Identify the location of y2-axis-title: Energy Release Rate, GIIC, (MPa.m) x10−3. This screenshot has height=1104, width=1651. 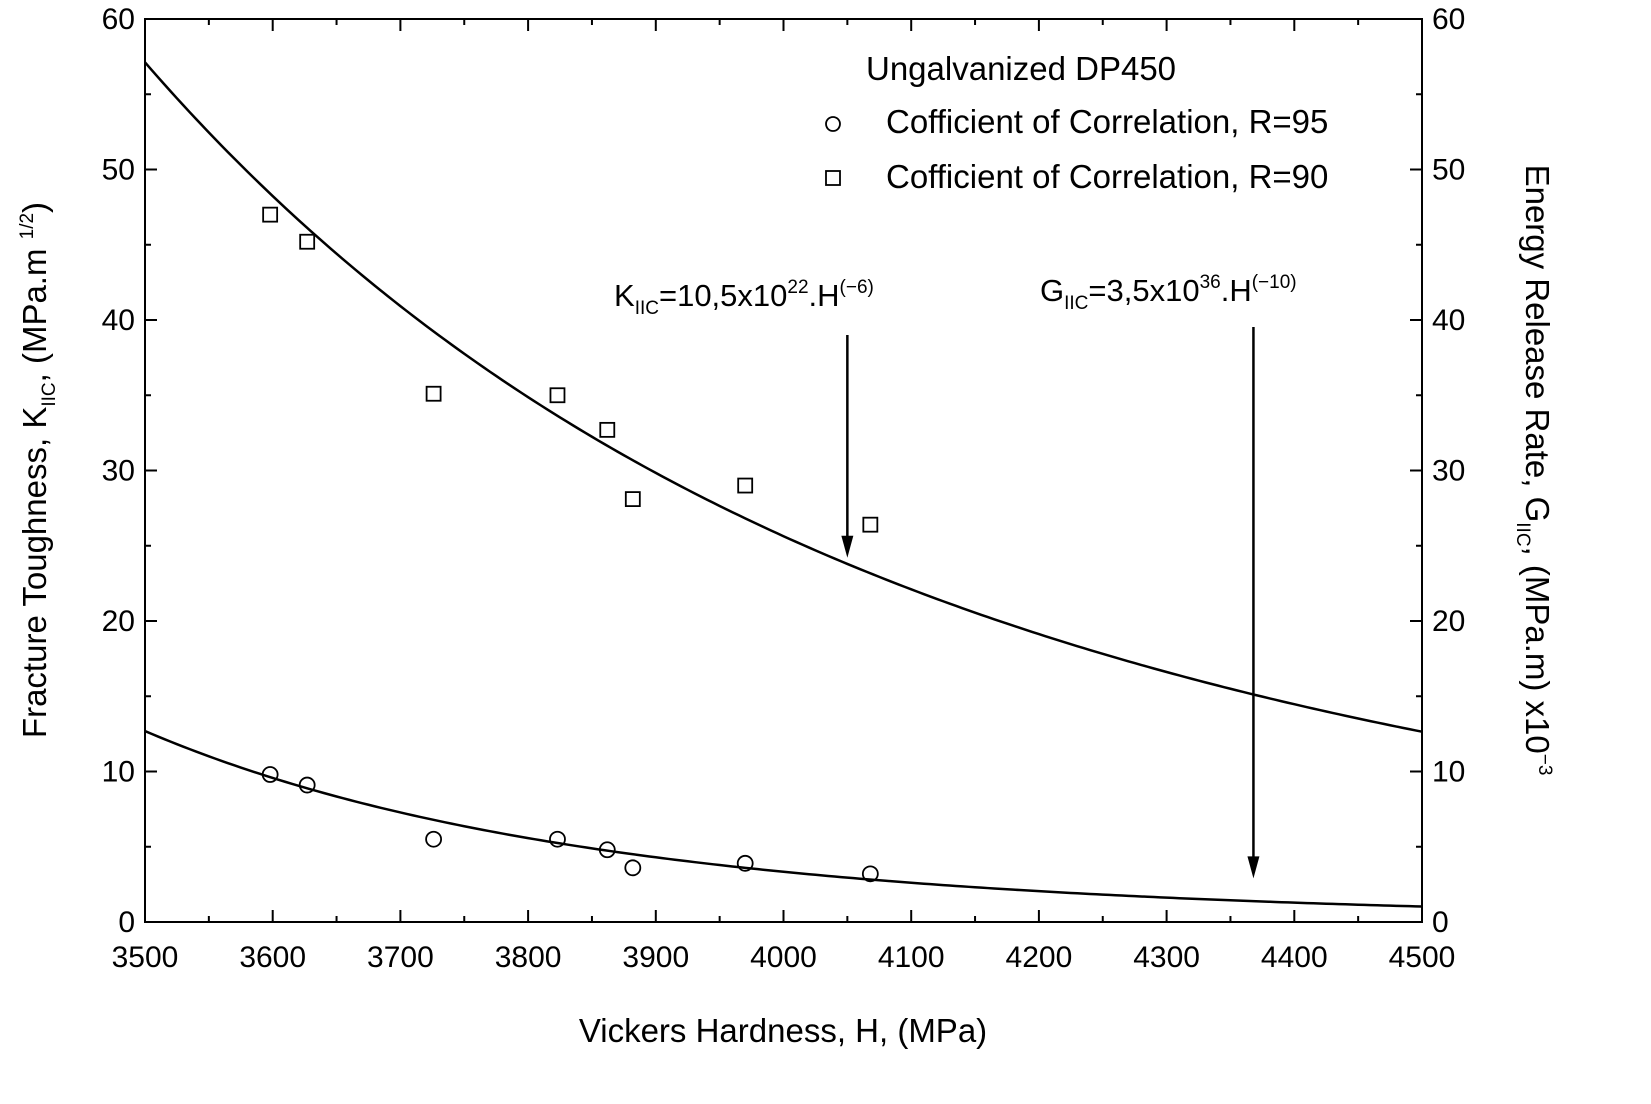
(1534, 470).